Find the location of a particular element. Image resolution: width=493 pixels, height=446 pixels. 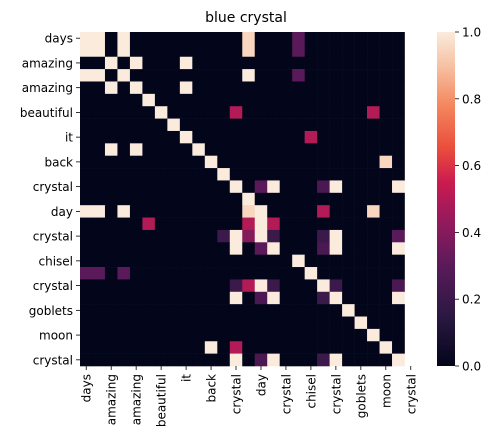

y-tick-label: crystal is located at coordinates (53, 286).